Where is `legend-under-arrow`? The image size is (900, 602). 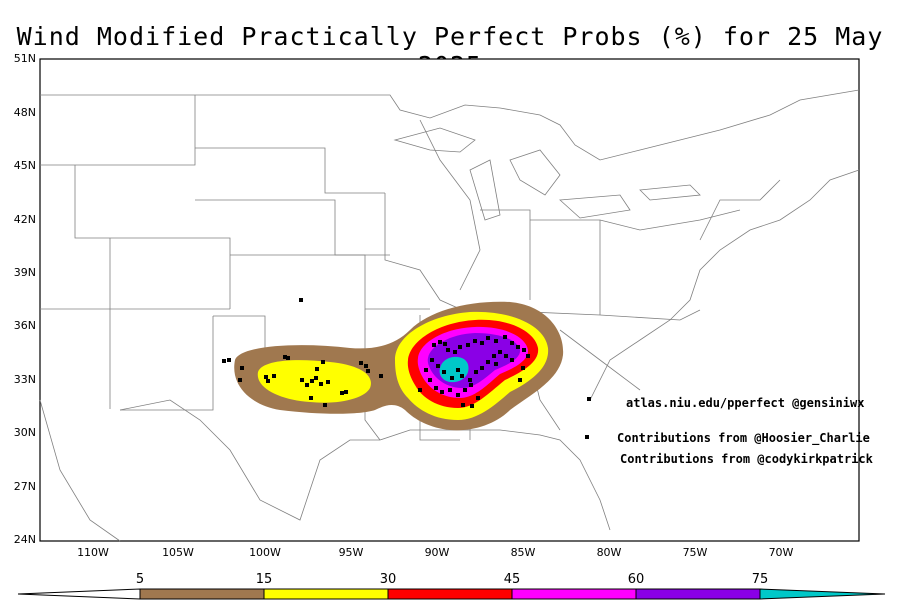
legend-under-arrow is located at coordinates (79, 594).